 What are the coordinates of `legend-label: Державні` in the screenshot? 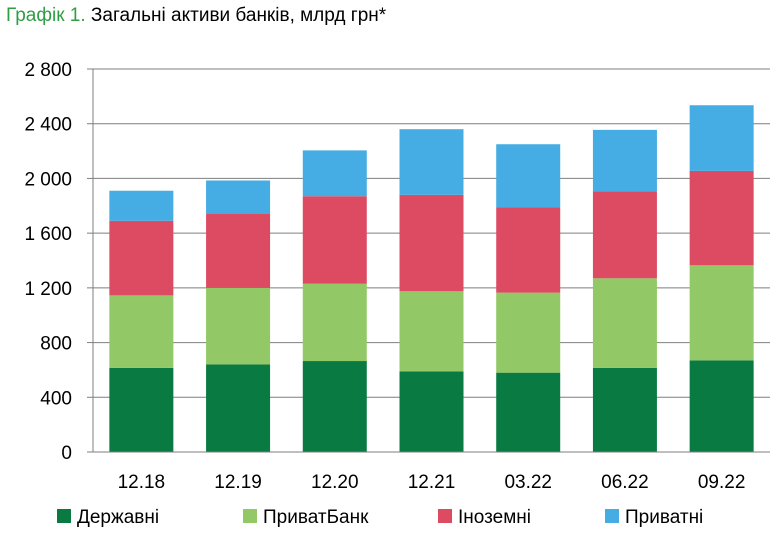 It's located at (118, 517).